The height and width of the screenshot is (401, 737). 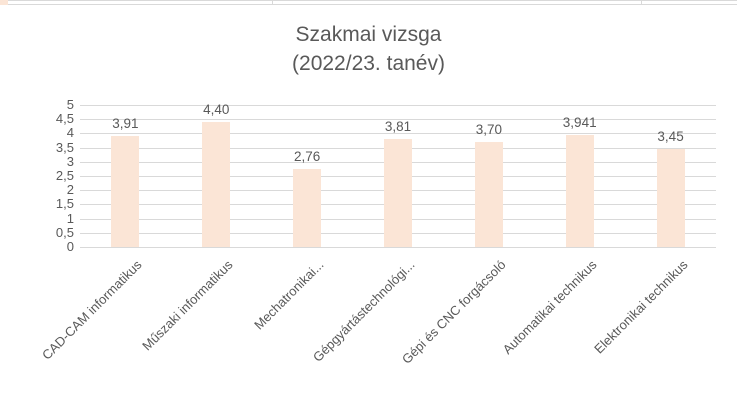 I want to click on chart-title-line1: Szakmai vizsga, so click(x=368, y=34).